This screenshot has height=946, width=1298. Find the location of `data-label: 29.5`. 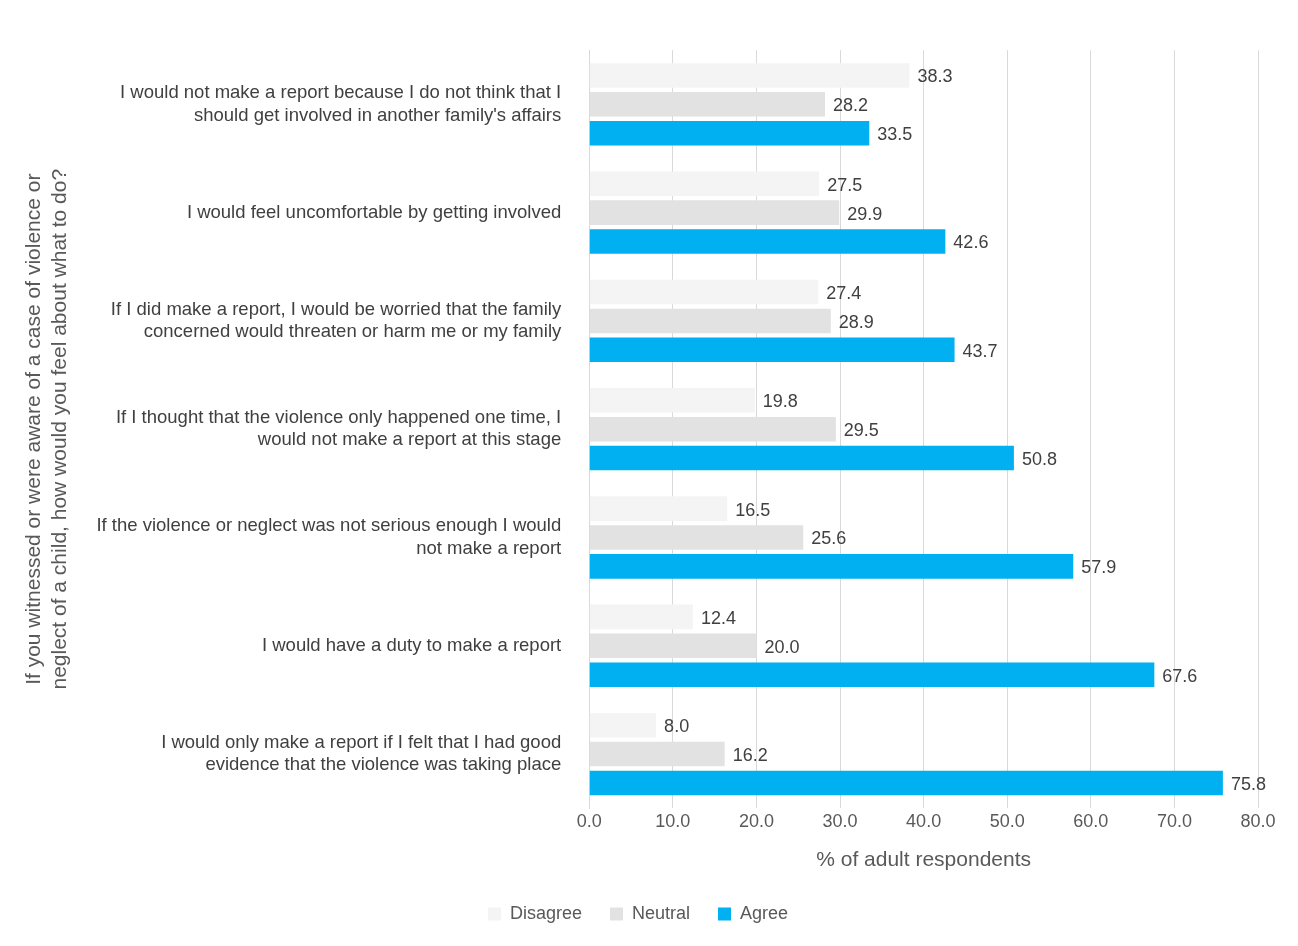

data-label: 29.5 is located at coordinates (861, 430).